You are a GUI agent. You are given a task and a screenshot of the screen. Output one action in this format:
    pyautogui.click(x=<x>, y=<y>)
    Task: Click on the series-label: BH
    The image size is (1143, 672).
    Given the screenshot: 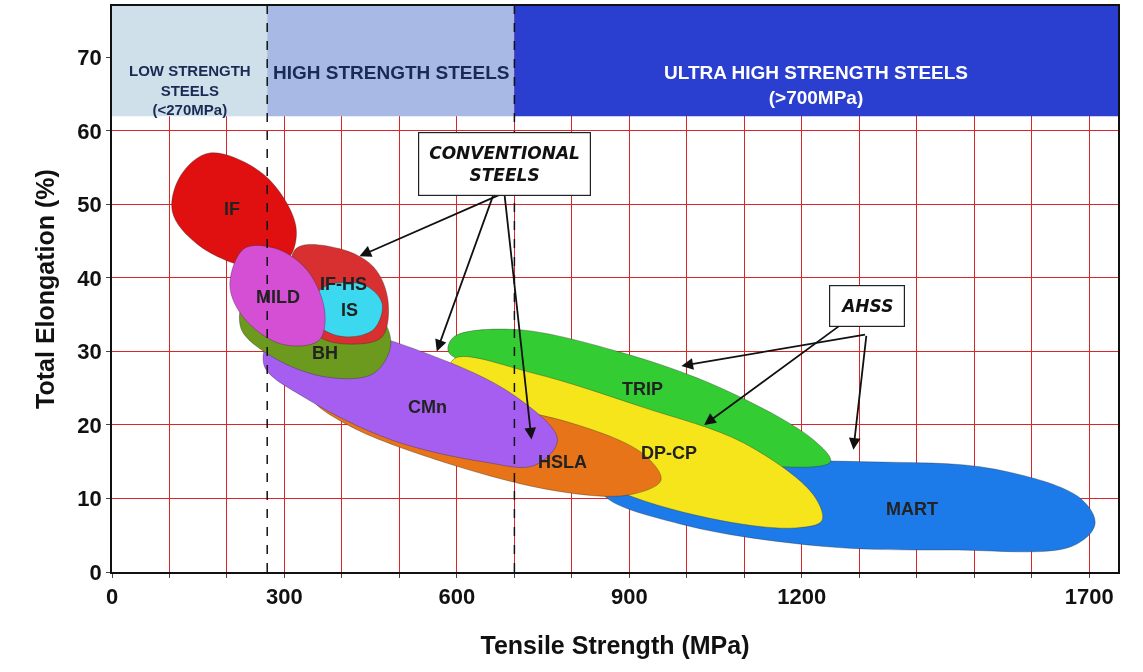 What is the action you would take?
    pyautogui.click(x=325, y=353)
    